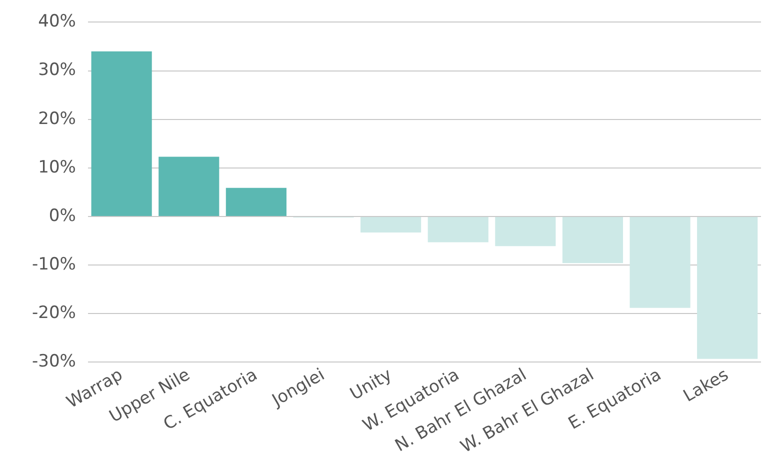 Image resolution: width=771 pixels, height=473 pixels. What do you see at coordinates (54, 362) in the screenshot?
I see `y-tick-label: -30%` at bounding box center [54, 362].